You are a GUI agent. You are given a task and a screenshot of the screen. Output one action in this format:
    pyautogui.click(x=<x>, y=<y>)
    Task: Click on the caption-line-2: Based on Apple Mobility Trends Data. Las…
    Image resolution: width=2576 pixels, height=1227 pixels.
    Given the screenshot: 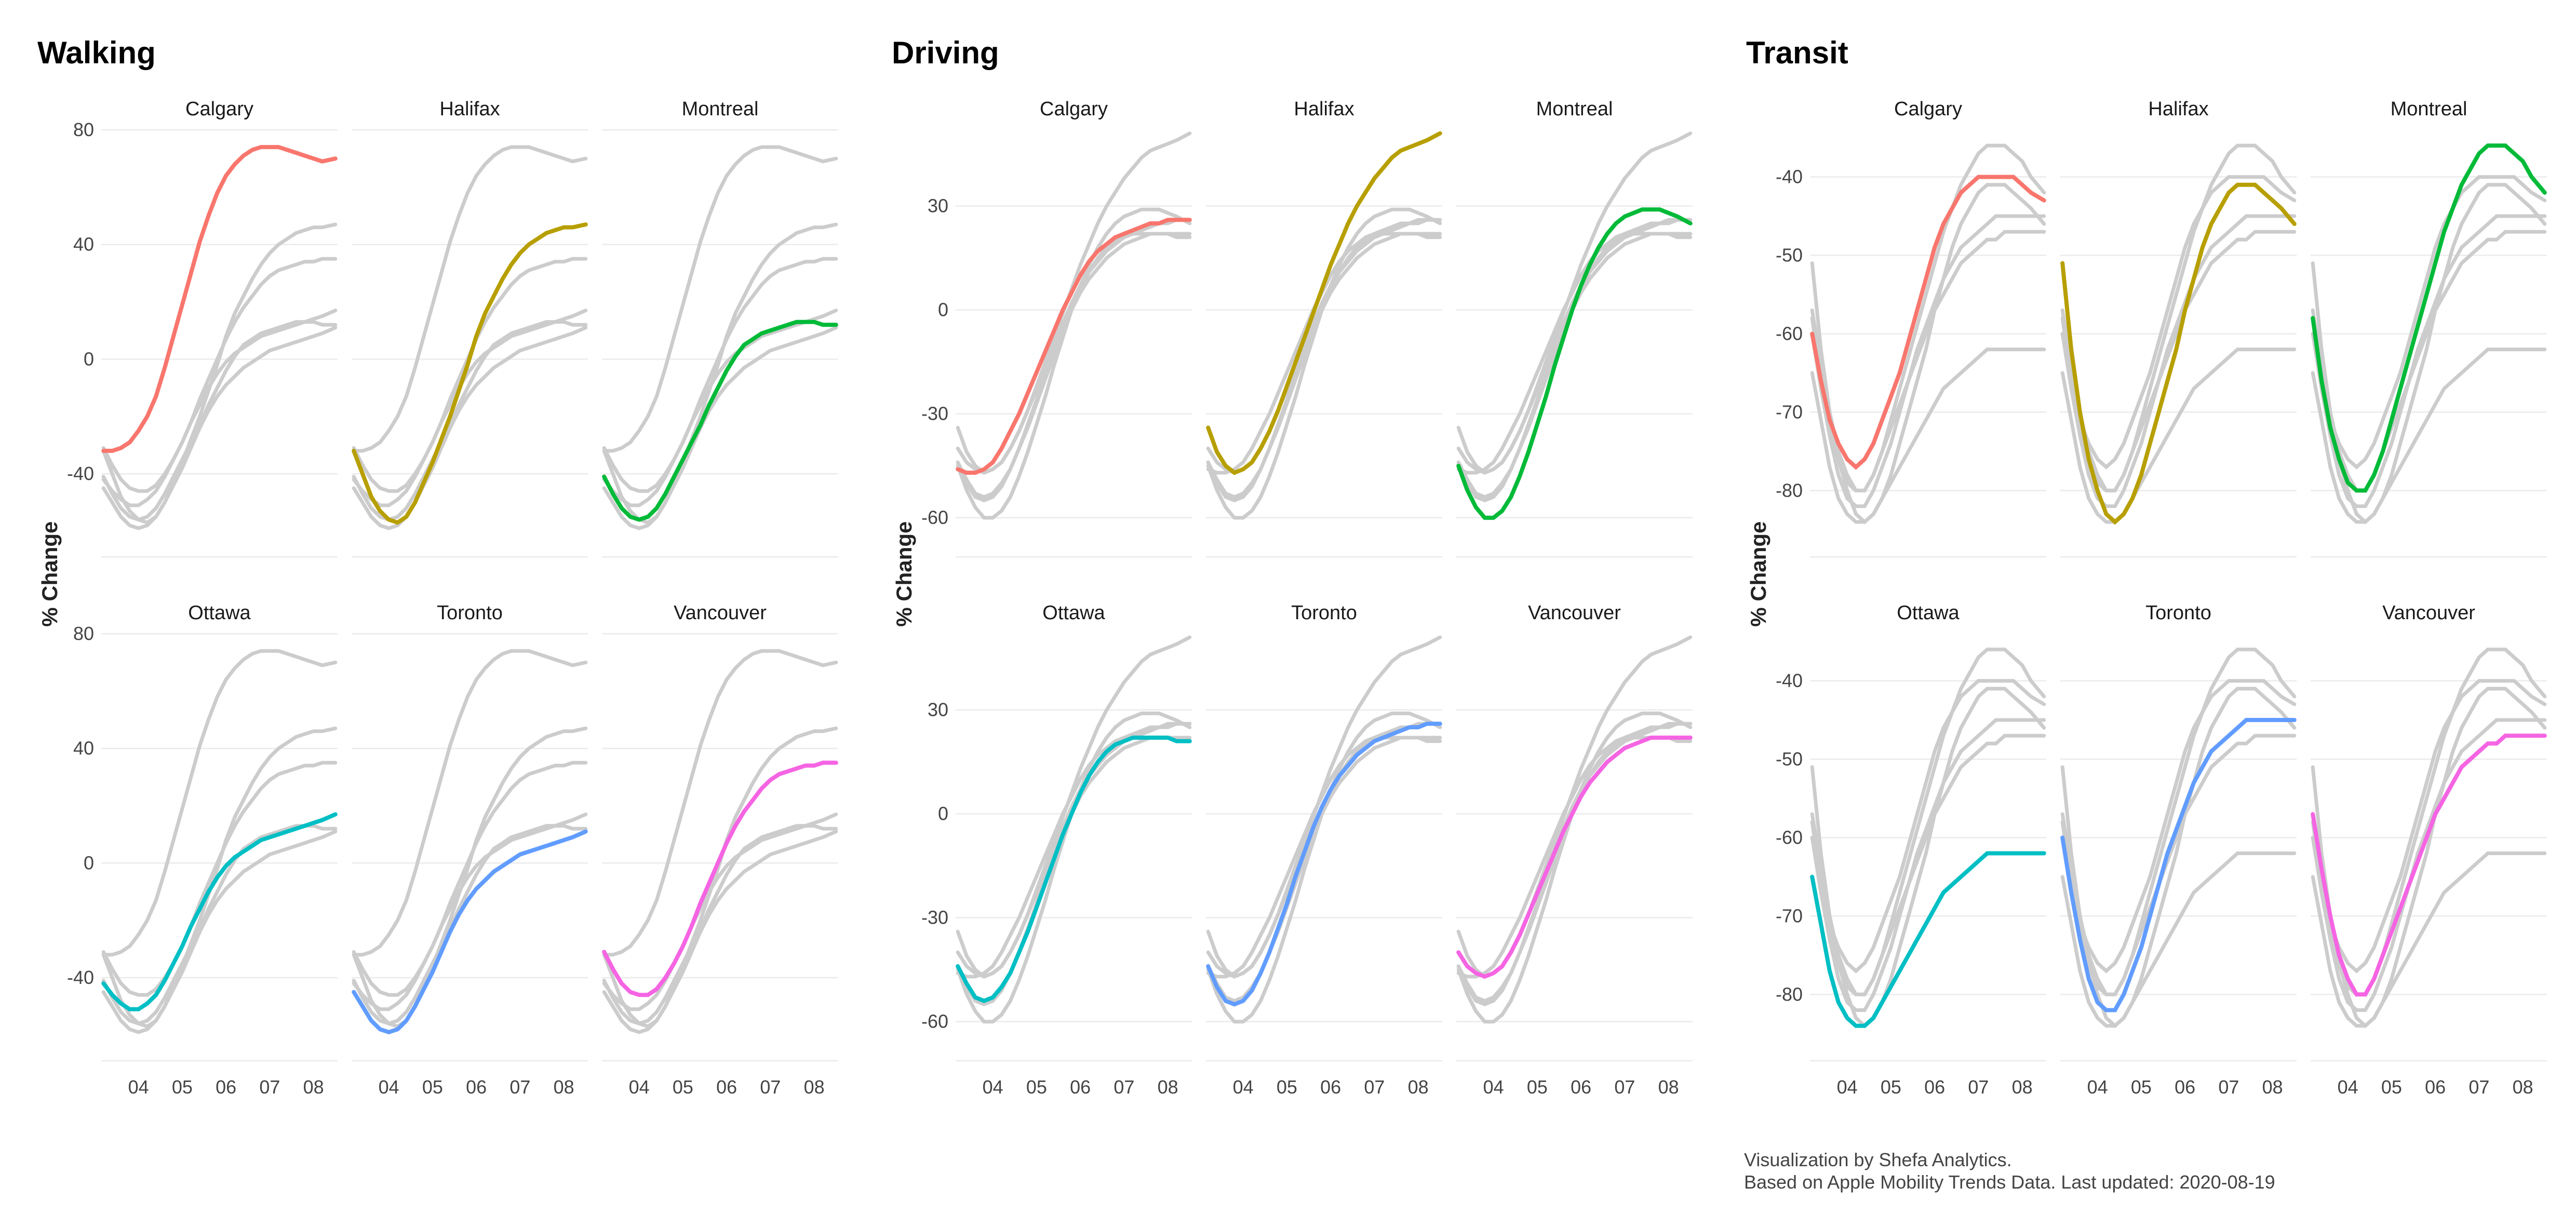 What is the action you would take?
    pyautogui.click(x=2010, y=1182)
    